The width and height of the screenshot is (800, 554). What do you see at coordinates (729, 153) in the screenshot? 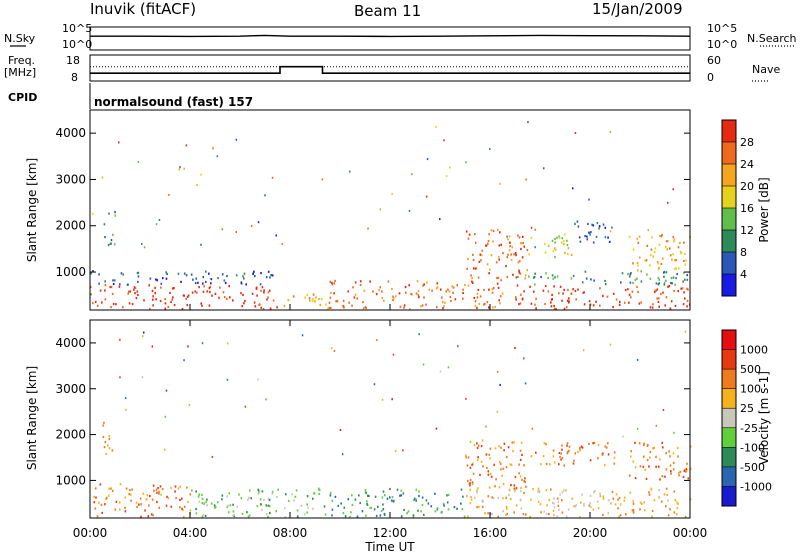
I see `colorbar-swatch` at bounding box center [729, 153].